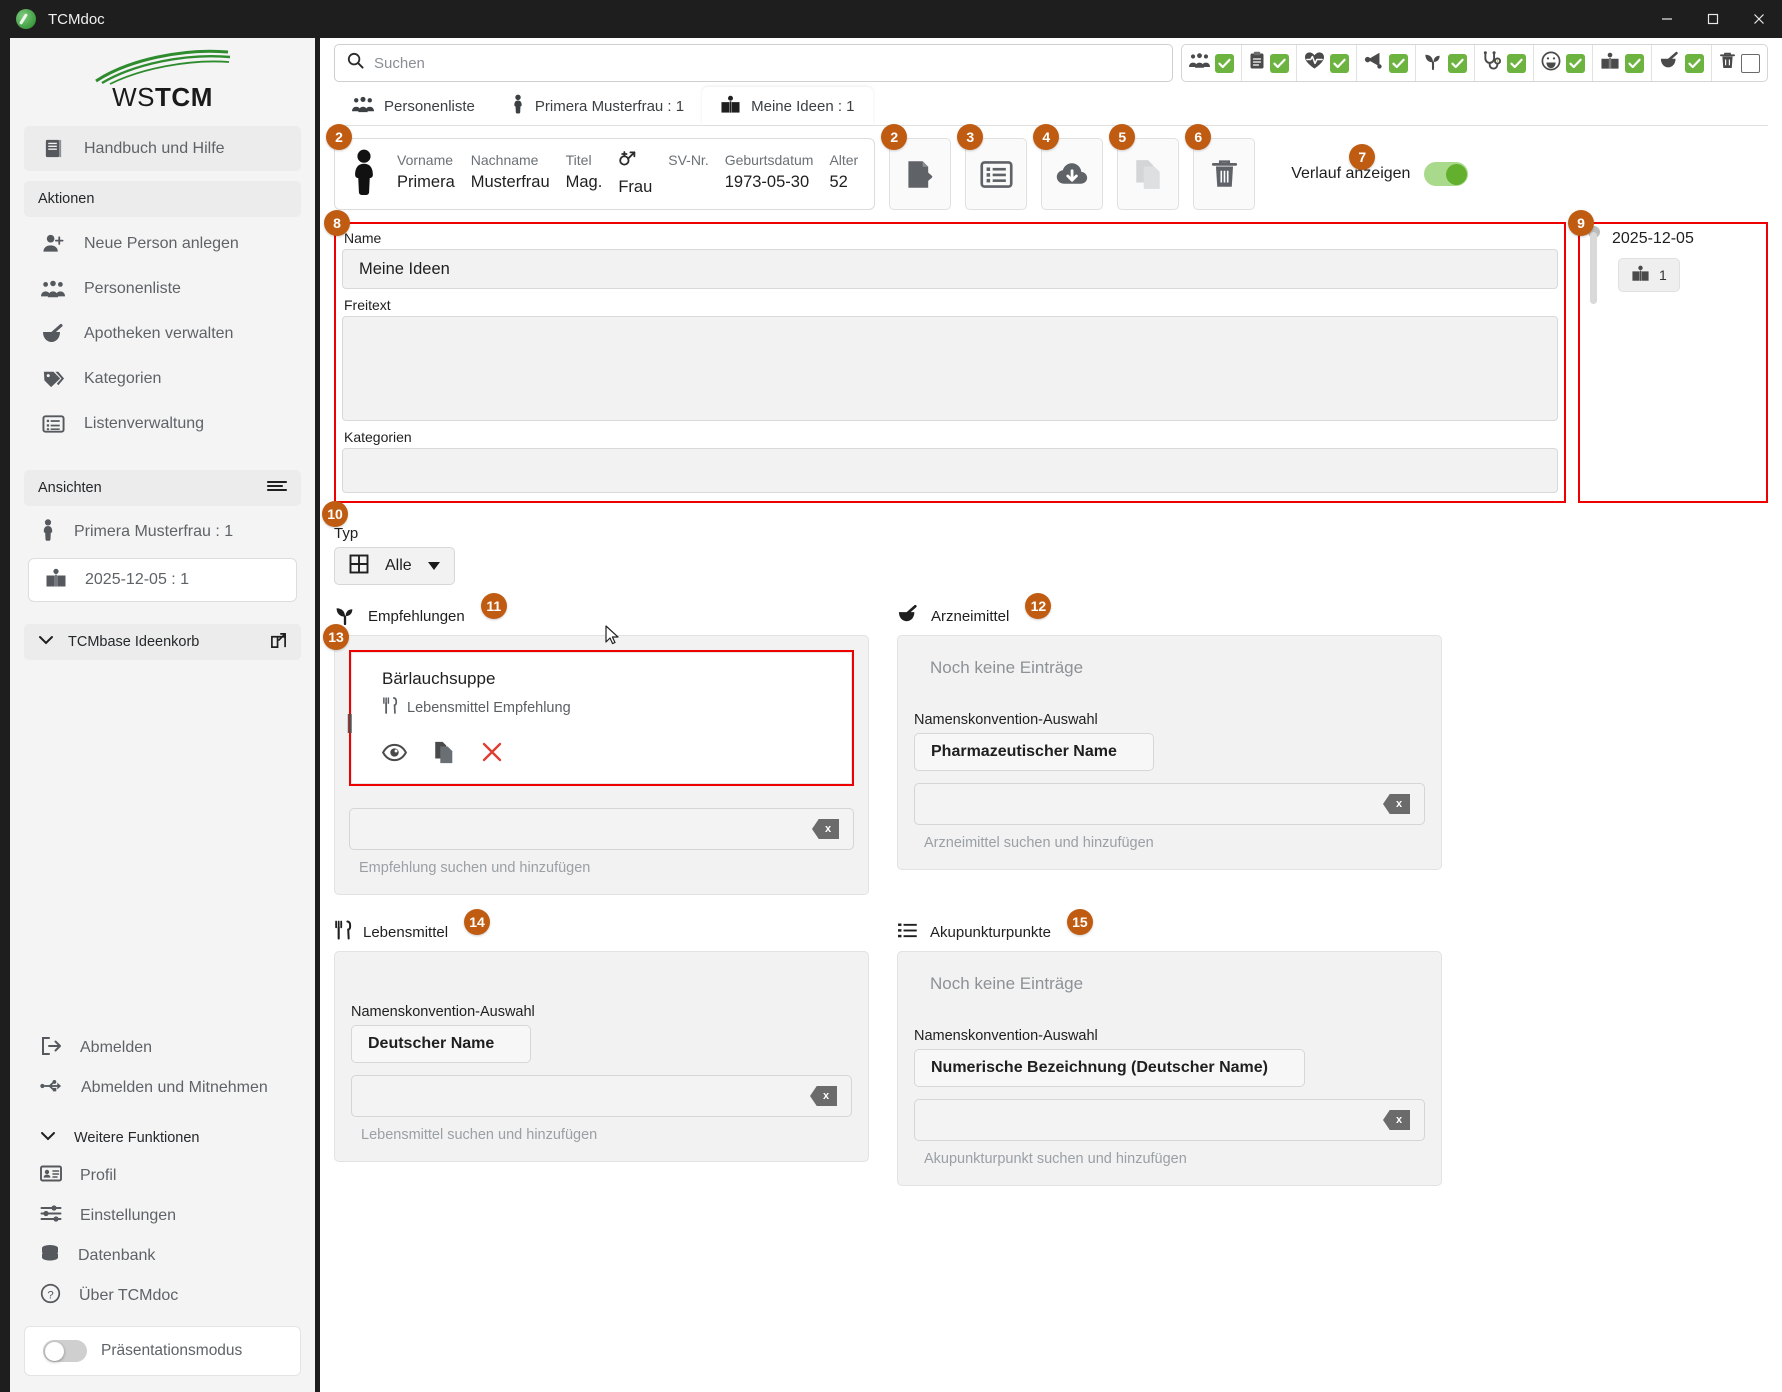  Describe the element at coordinates (950, 368) in the screenshot. I see `freitext-textarea` at that location.